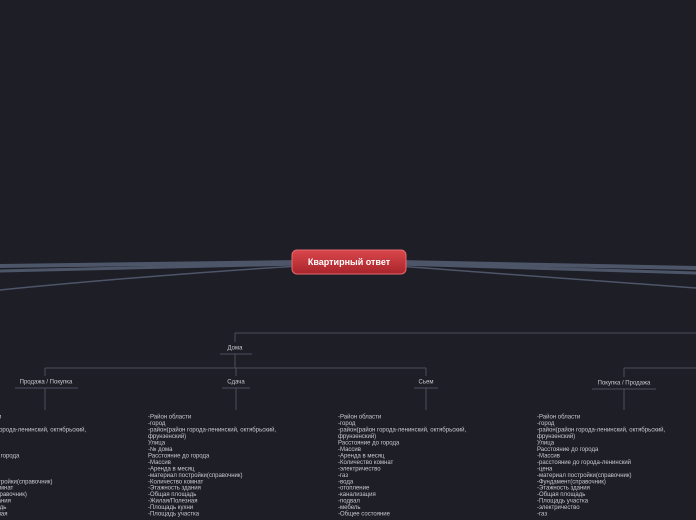  I want to click on topic-label: Покупка / Продажа, so click(624, 384).